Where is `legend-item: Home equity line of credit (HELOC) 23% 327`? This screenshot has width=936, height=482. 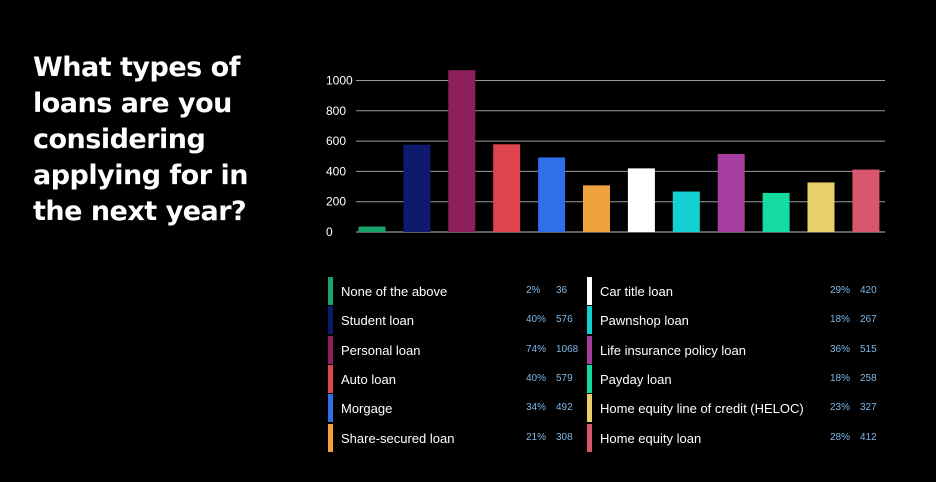 legend-item: Home equity line of credit (HELOC) 23% 327 is located at coordinates (732, 408).